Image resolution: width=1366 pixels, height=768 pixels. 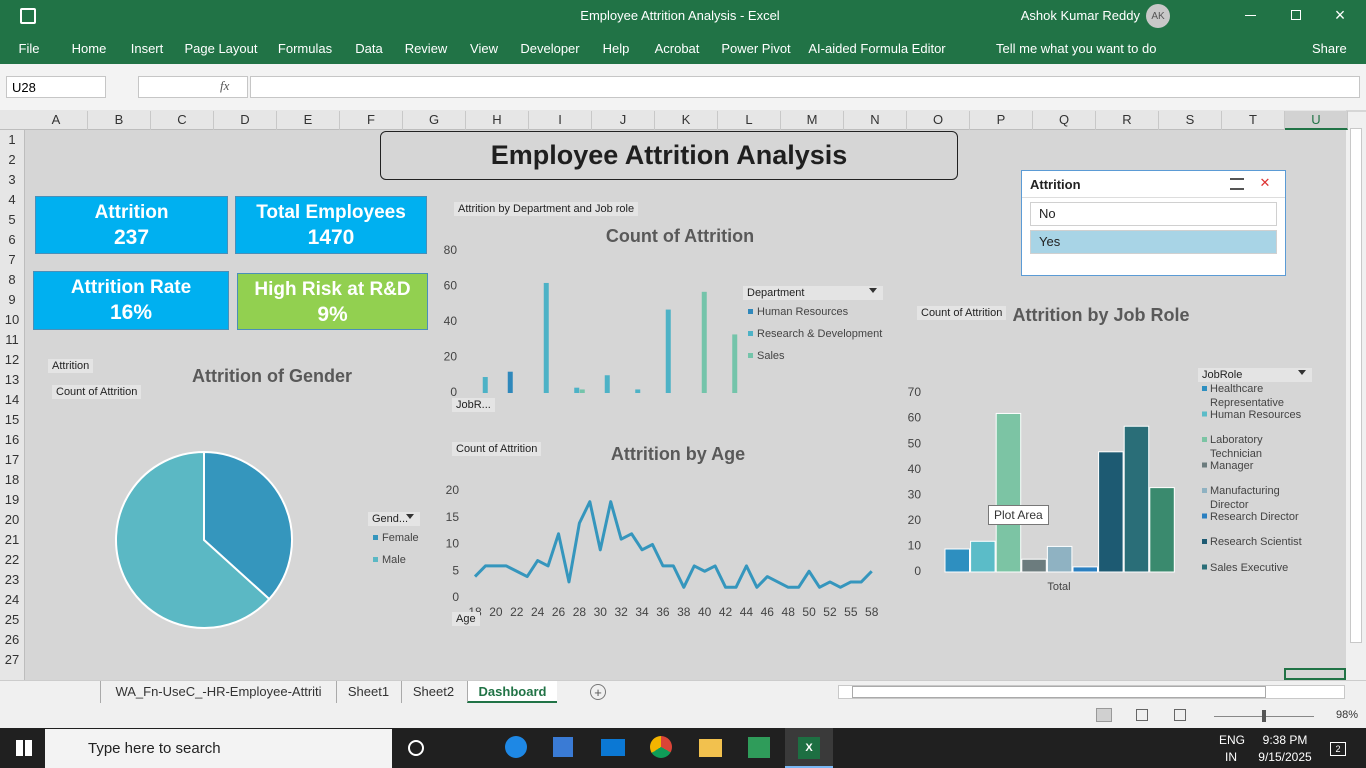 What do you see at coordinates (12, 619) in the screenshot?
I see `row-header: 25` at bounding box center [12, 619].